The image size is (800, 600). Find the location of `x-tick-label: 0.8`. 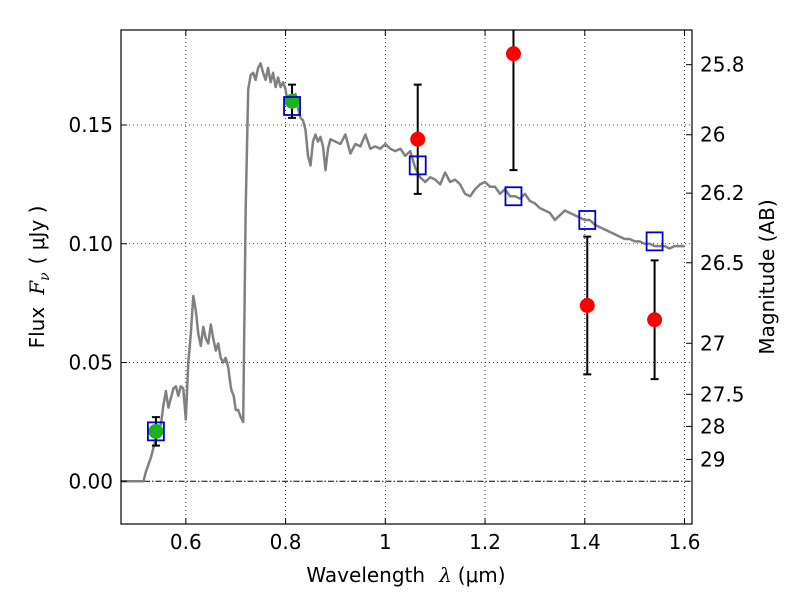

x-tick-label: 0.8 is located at coordinates (286, 542).